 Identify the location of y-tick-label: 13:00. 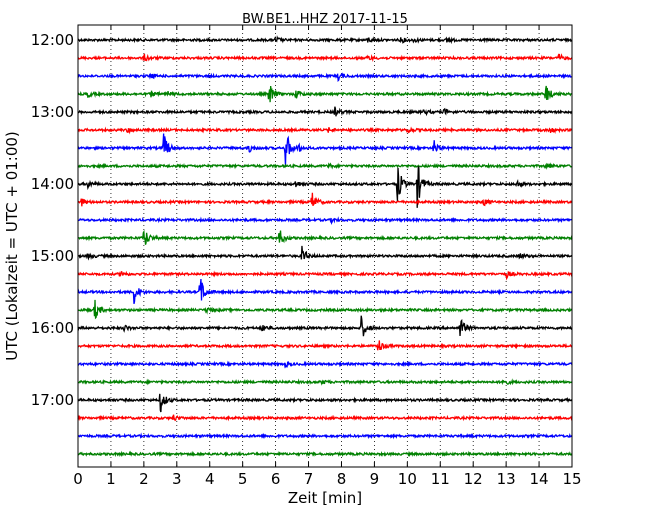
(52, 112).